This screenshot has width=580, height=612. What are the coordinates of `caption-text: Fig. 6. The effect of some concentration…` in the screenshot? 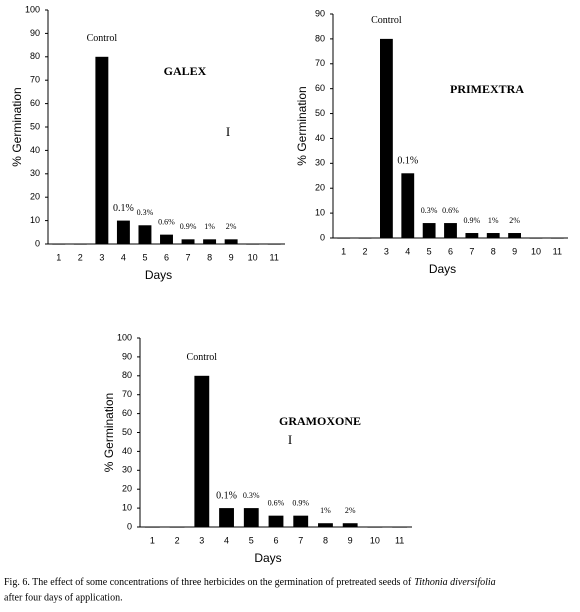 It's located at (208, 582).